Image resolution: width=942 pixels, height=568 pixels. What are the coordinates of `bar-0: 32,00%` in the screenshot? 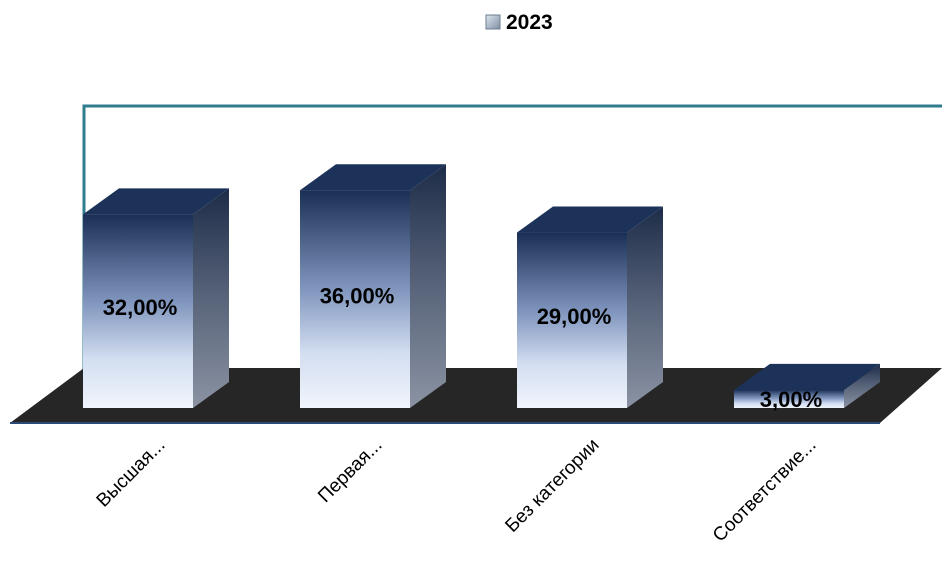 It's located at (156, 298).